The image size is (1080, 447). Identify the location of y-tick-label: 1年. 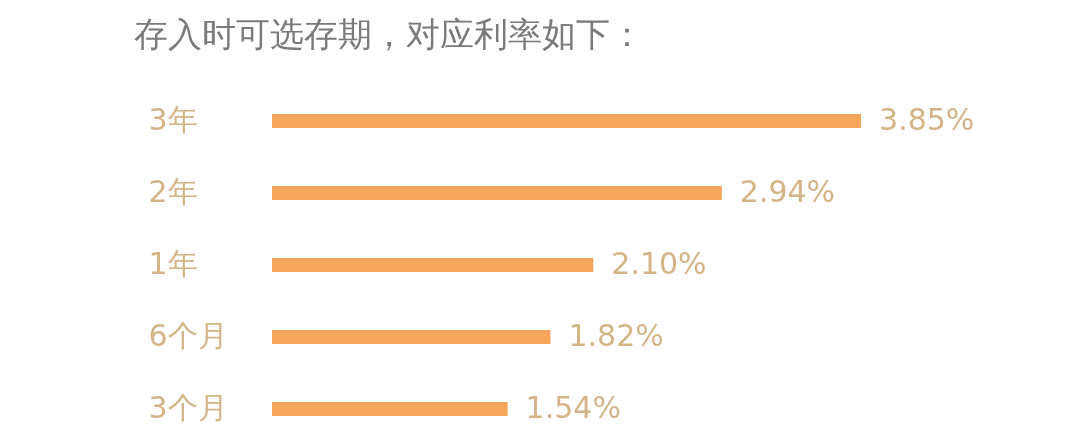
(173, 263).